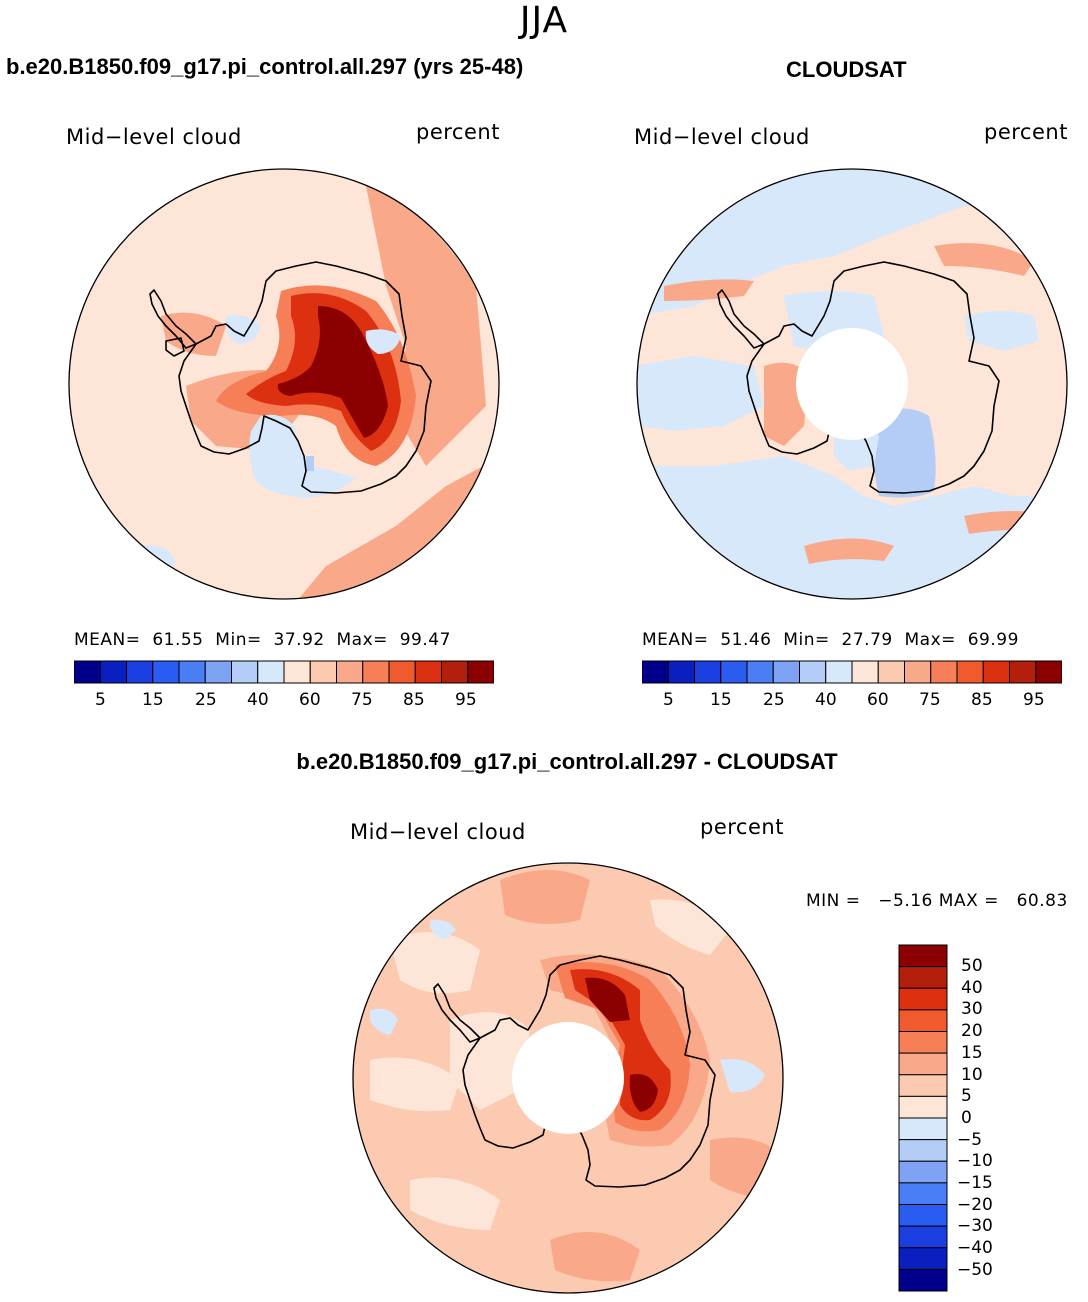  I want to click on model-tick-85: 85, so click(414, 700).